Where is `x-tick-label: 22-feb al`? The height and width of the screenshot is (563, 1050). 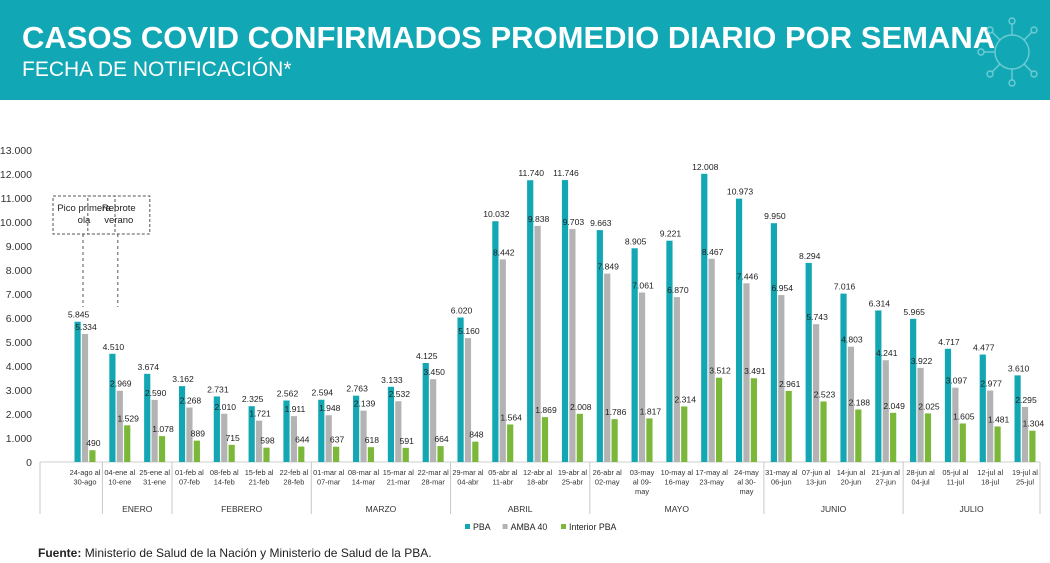
x-tick-label: 22-feb al is located at coordinates (294, 472).